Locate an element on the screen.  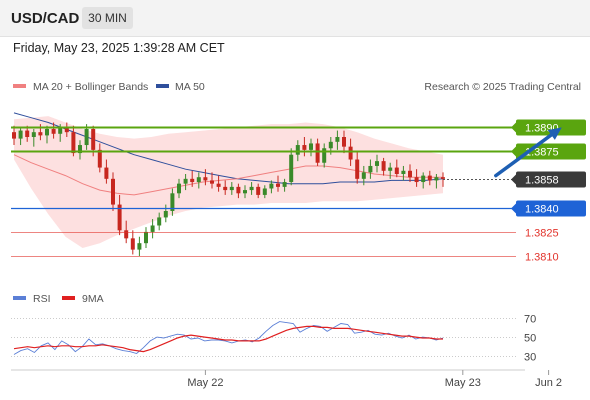
timeframe-button: 30 MIN is located at coordinates (107, 18).